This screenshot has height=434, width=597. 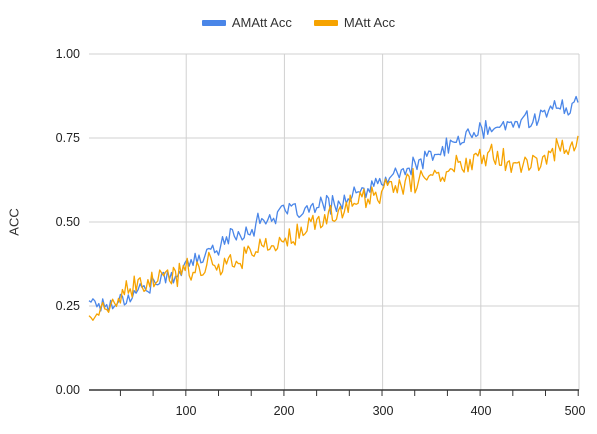 I want to click on legend-item-amatt: AMAtt Acc, so click(x=246, y=22).